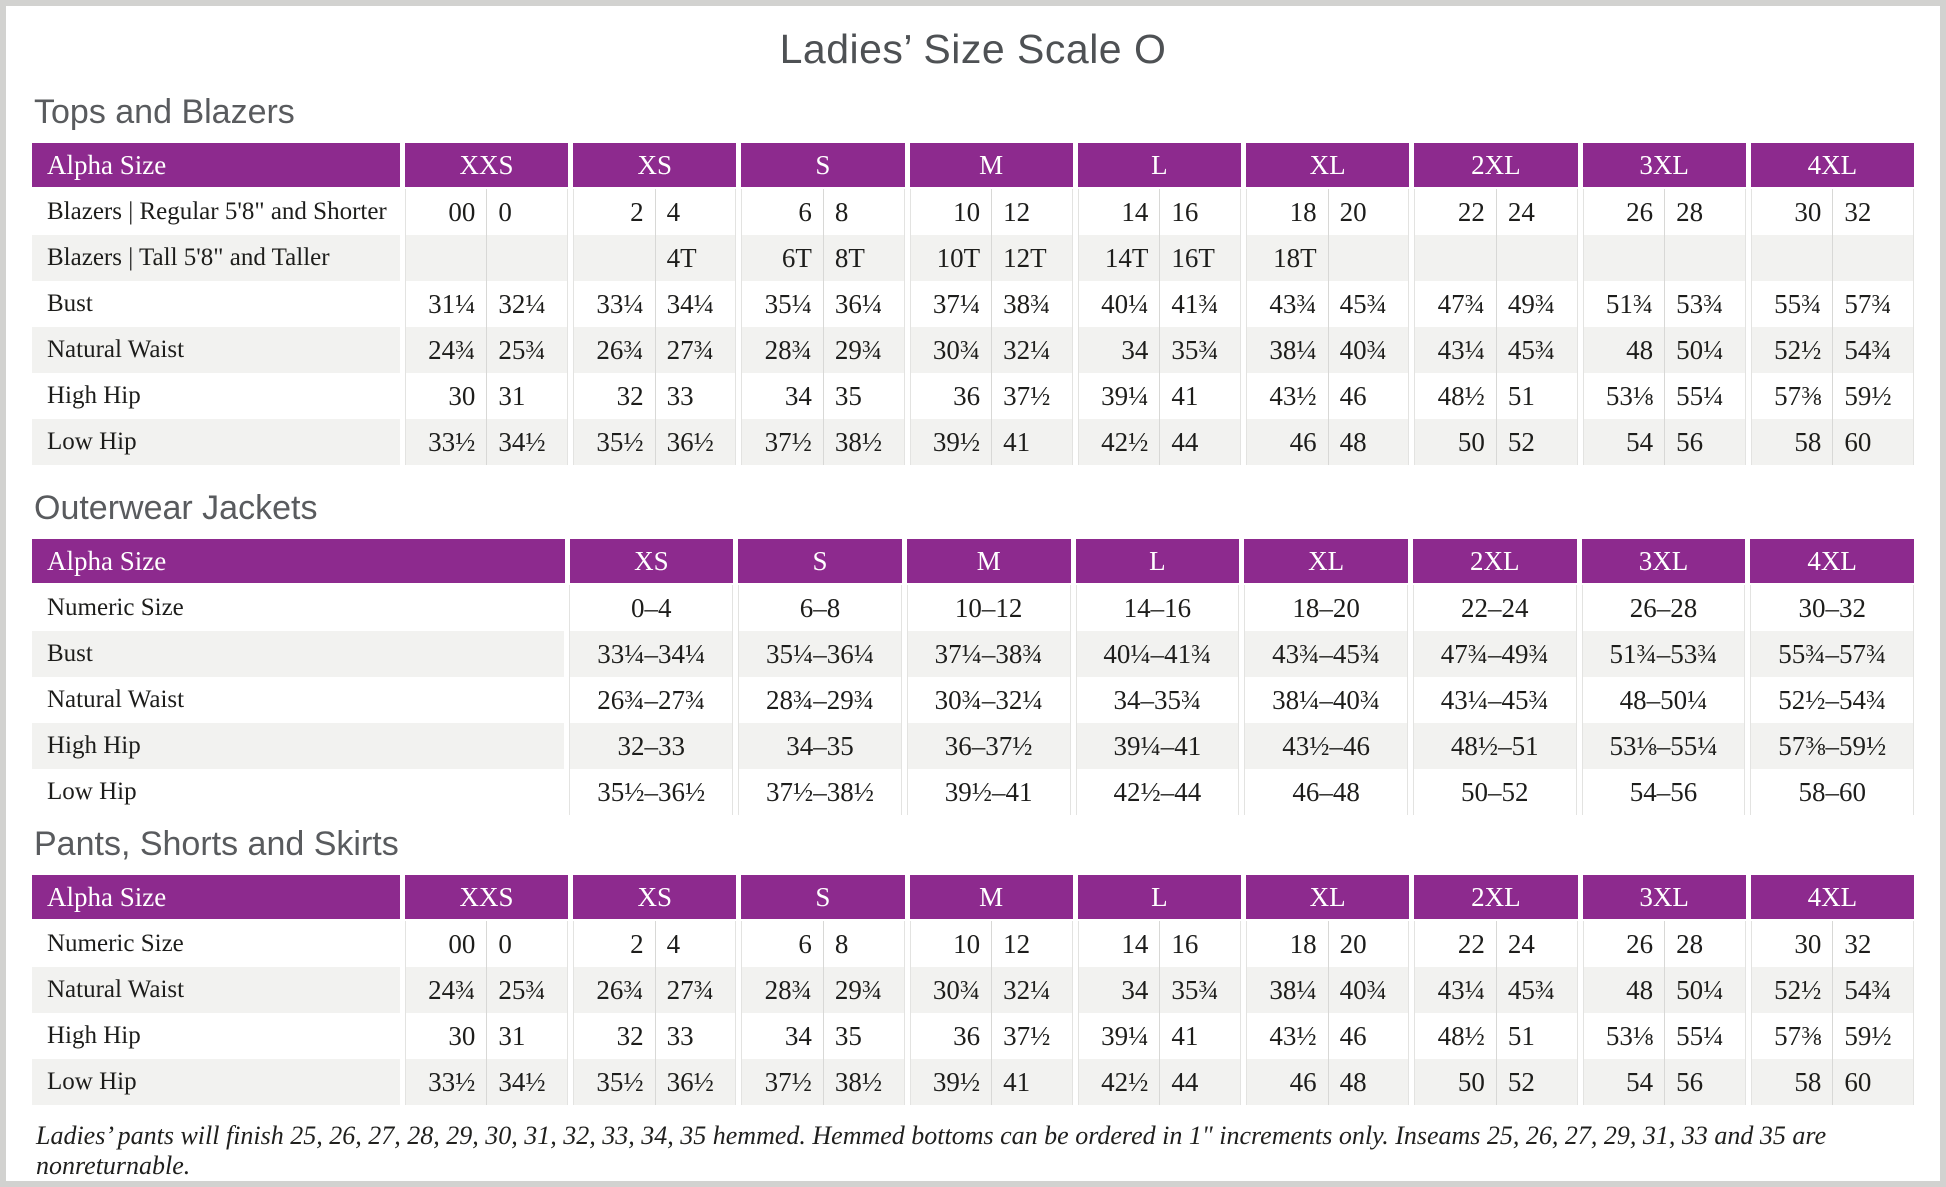 This screenshot has width=1946, height=1187. What do you see at coordinates (1328, 165) in the screenshot?
I see `column-header: XL` at bounding box center [1328, 165].